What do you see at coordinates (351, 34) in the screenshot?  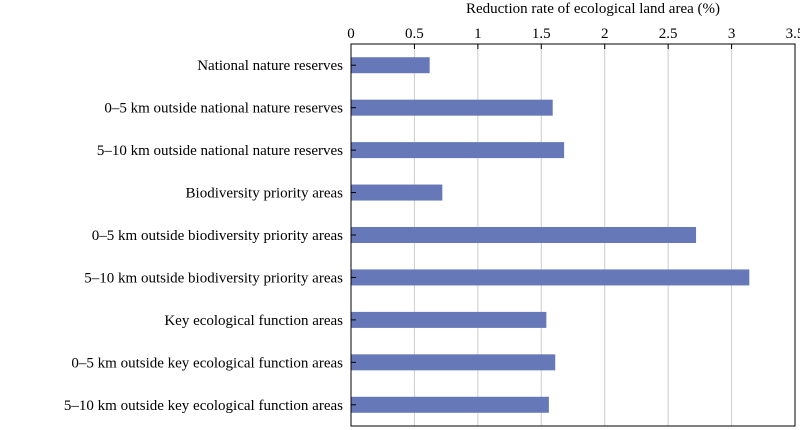 I see `x-tick-label: 0` at bounding box center [351, 34].